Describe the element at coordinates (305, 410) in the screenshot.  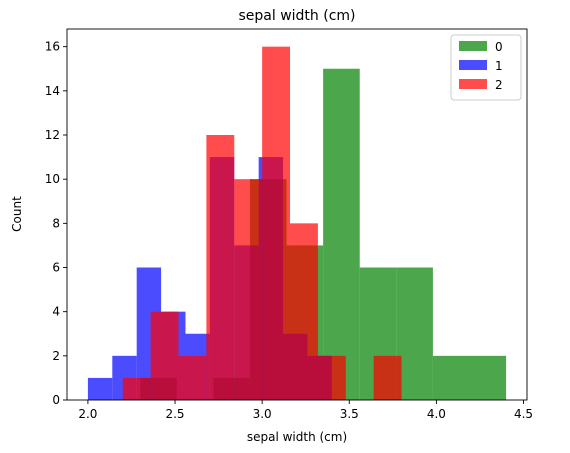
I see `x-axis-ticks: 2.0 2.5 3.0 3.5 4.0 4.5` at that location.